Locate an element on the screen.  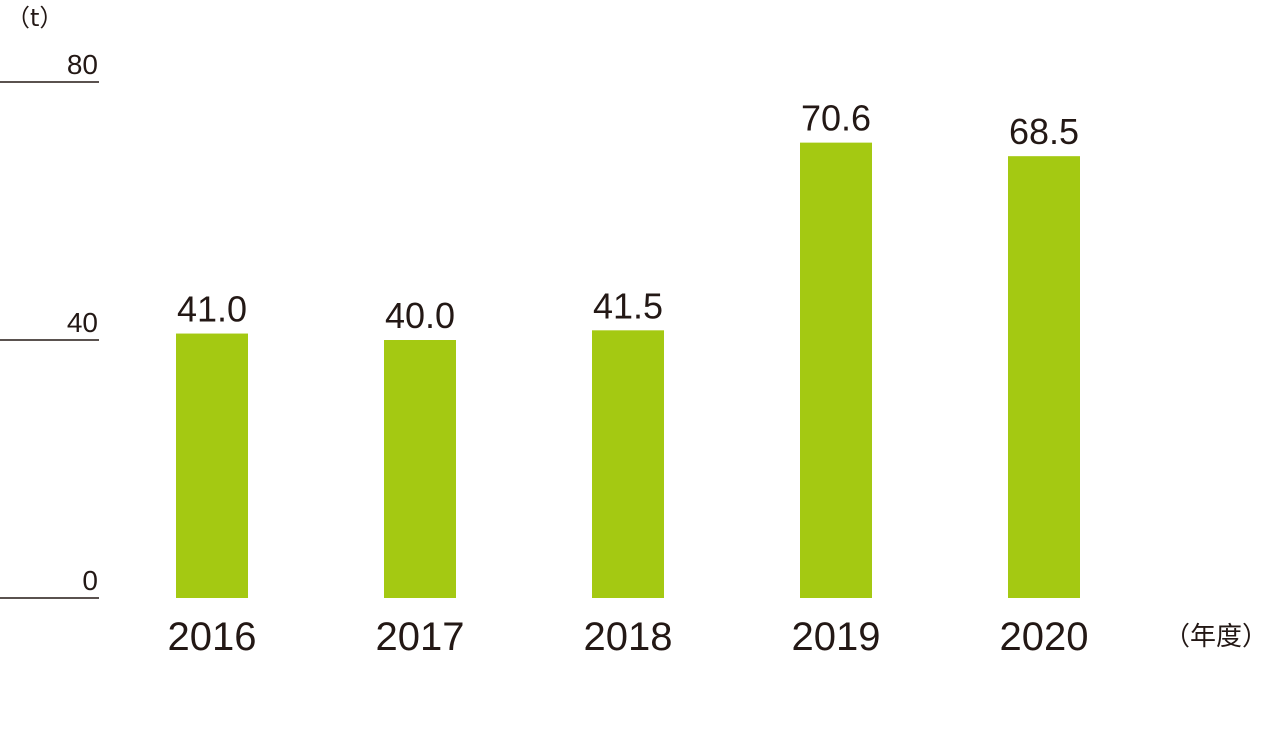
bar-2019 is located at coordinates (836, 370).